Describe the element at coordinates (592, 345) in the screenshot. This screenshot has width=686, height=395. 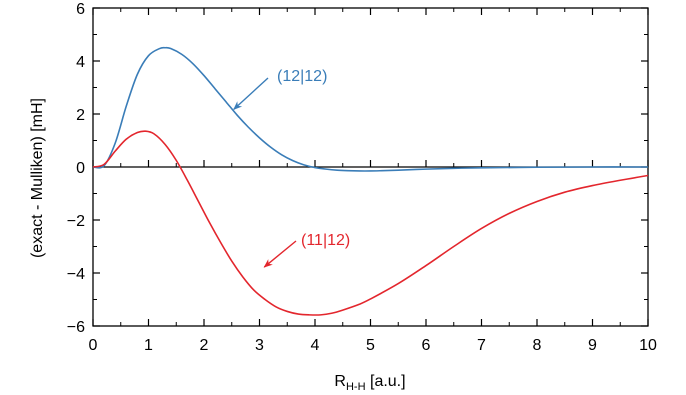
I see `x-tick-label: 9` at that location.